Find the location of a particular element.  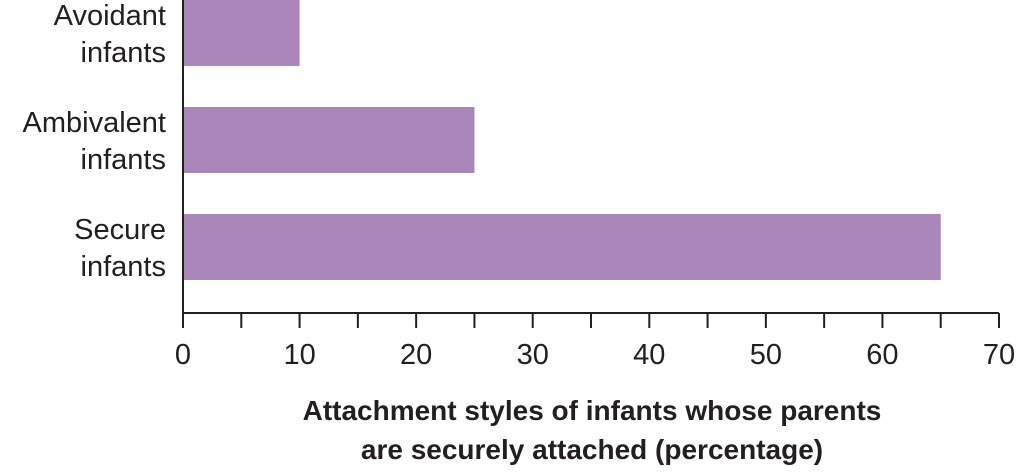

x-tick-label-30: 30 is located at coordinates (533, 355).